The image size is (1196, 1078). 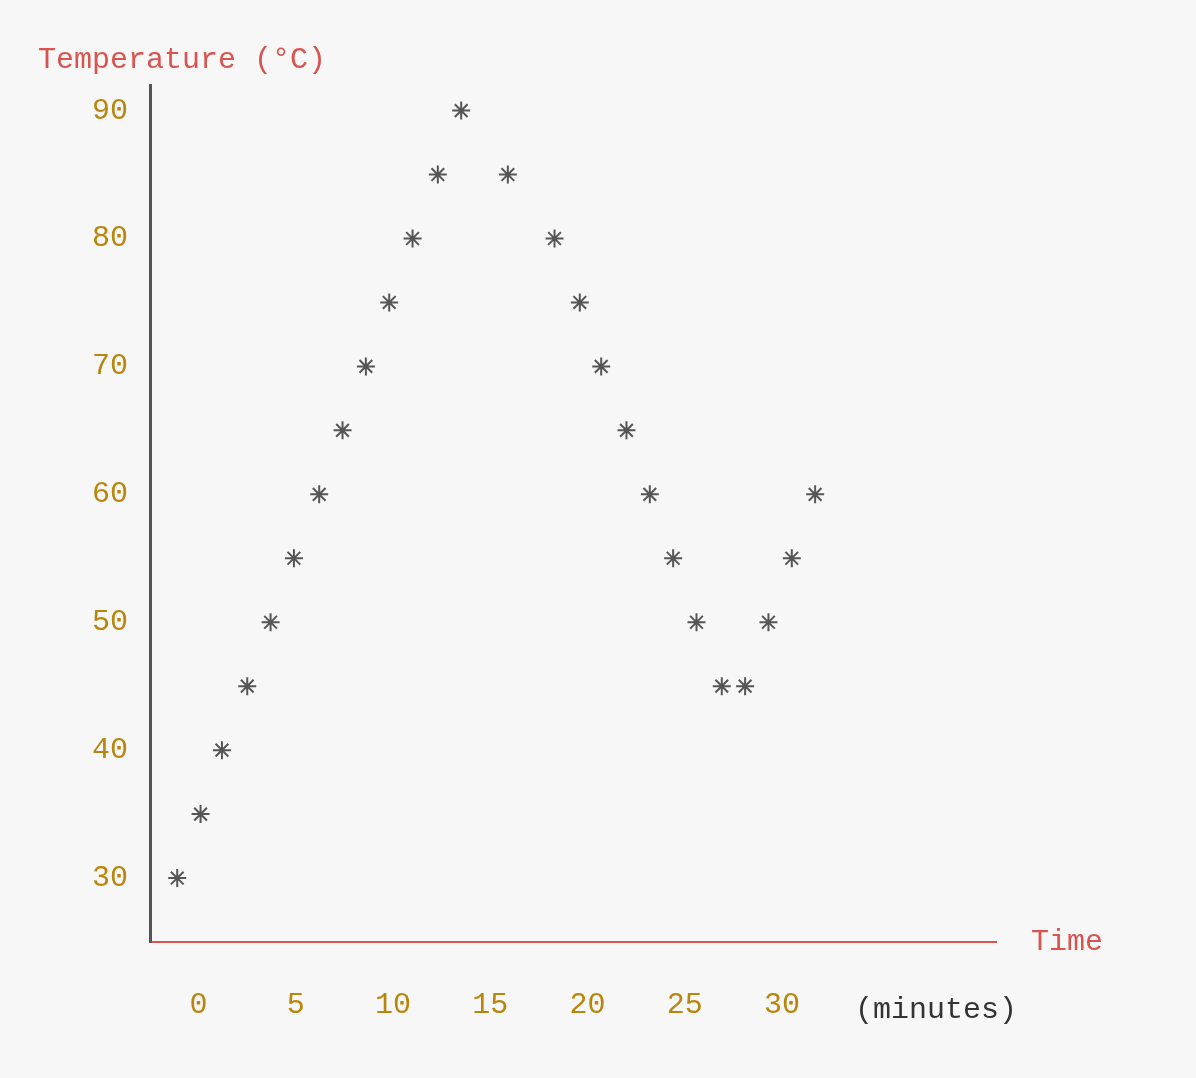 I want to click on x-tick-label: 10, so click(x=393, y=1004).